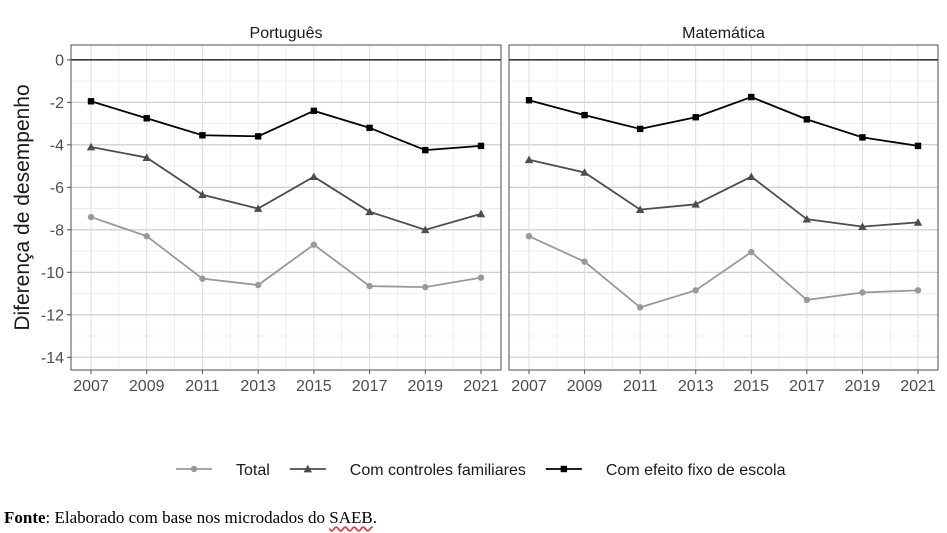  Describe the element at coordinates (25, 517) in the screenshot. I see `caption-source-label: Fonte` at that location.